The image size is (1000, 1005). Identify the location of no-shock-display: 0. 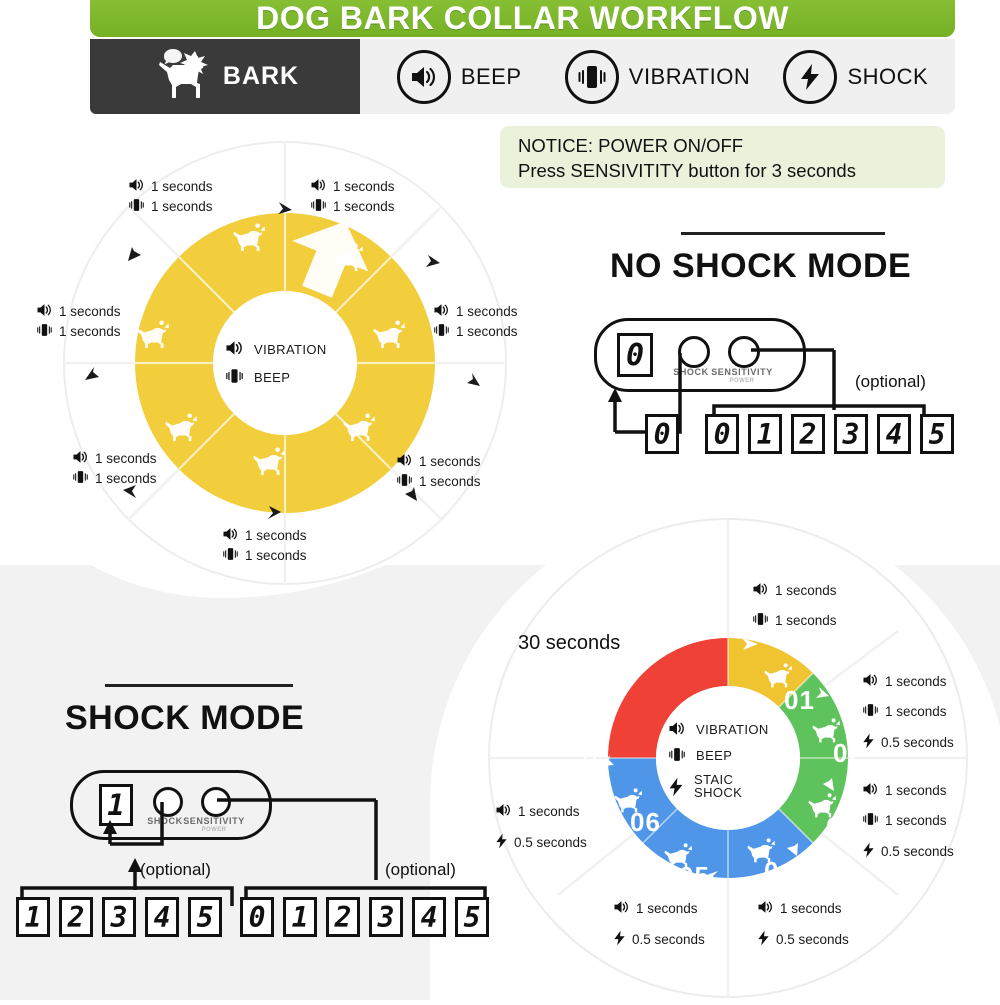
(635, 355).